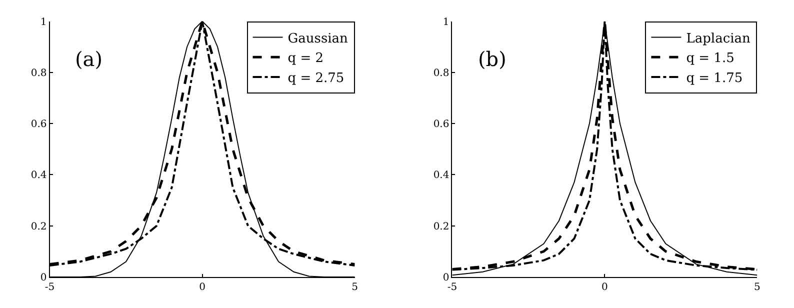 The image size is (794, 308). Describe the element at coordinates (318, 38) in the screenshot. I see `legend-label: Gaussian` at that location.